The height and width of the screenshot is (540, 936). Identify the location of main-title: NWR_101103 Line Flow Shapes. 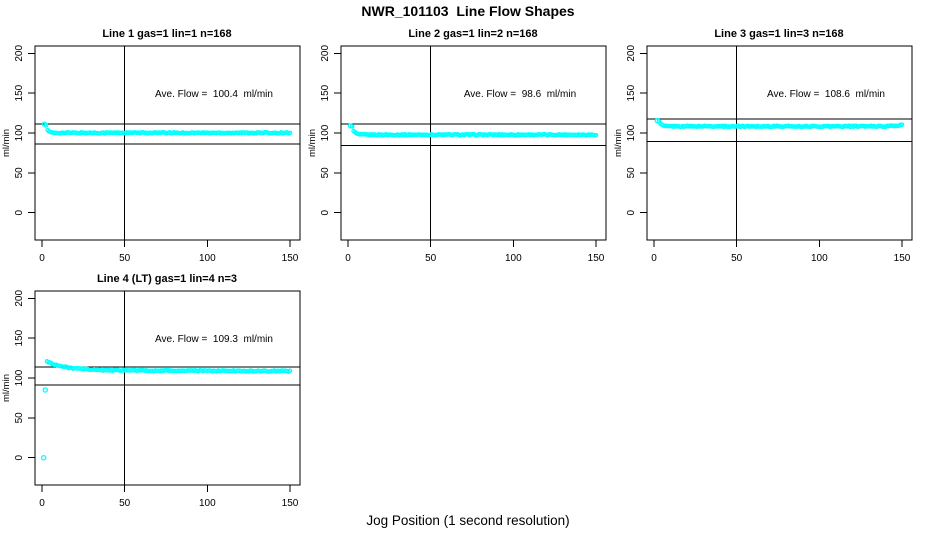
(468, 11).